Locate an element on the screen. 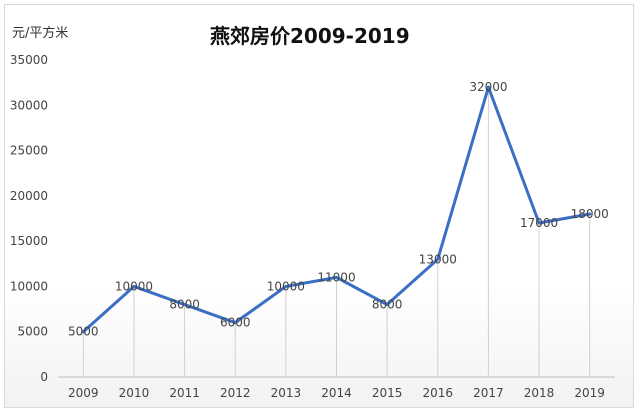 The image size is (640, 414). data-label: 5000 is located at coordinates (83, 332).